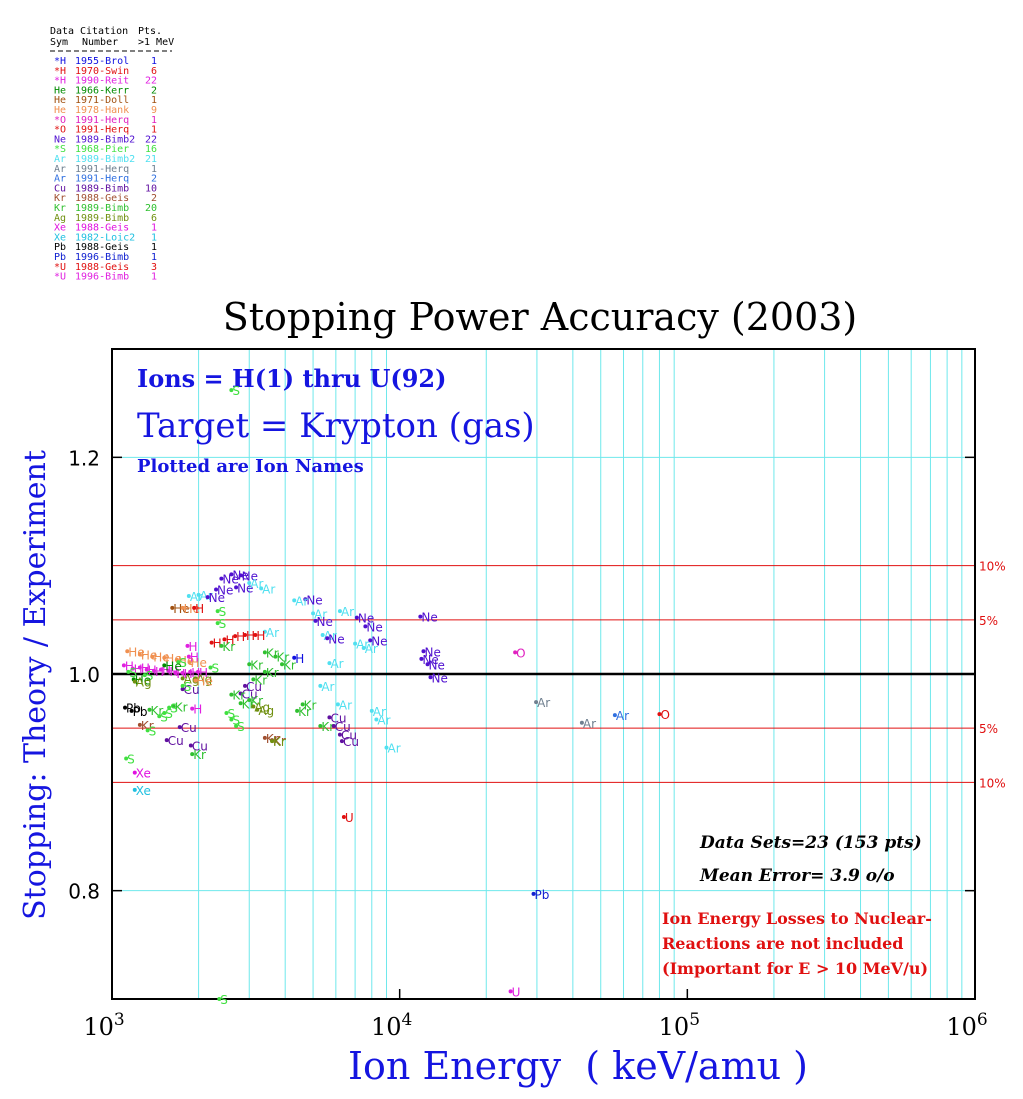 This screenshot has height=1099, width=1023. Describe the element at coordinates (102, 81) in the screenshot. I see `legend-citation: 1990-Reit` at that location.